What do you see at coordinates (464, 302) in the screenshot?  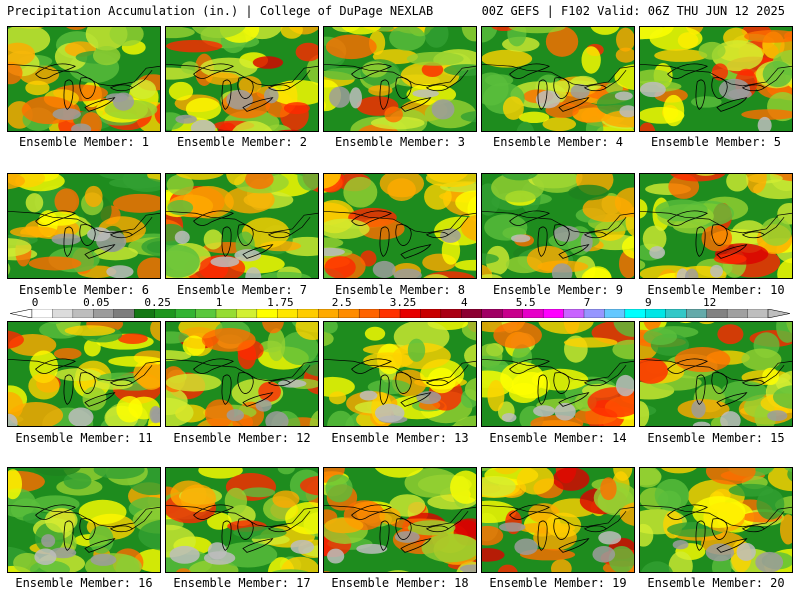 I see `colorbar-tick-label: 4` at bounding box center [464, 302].